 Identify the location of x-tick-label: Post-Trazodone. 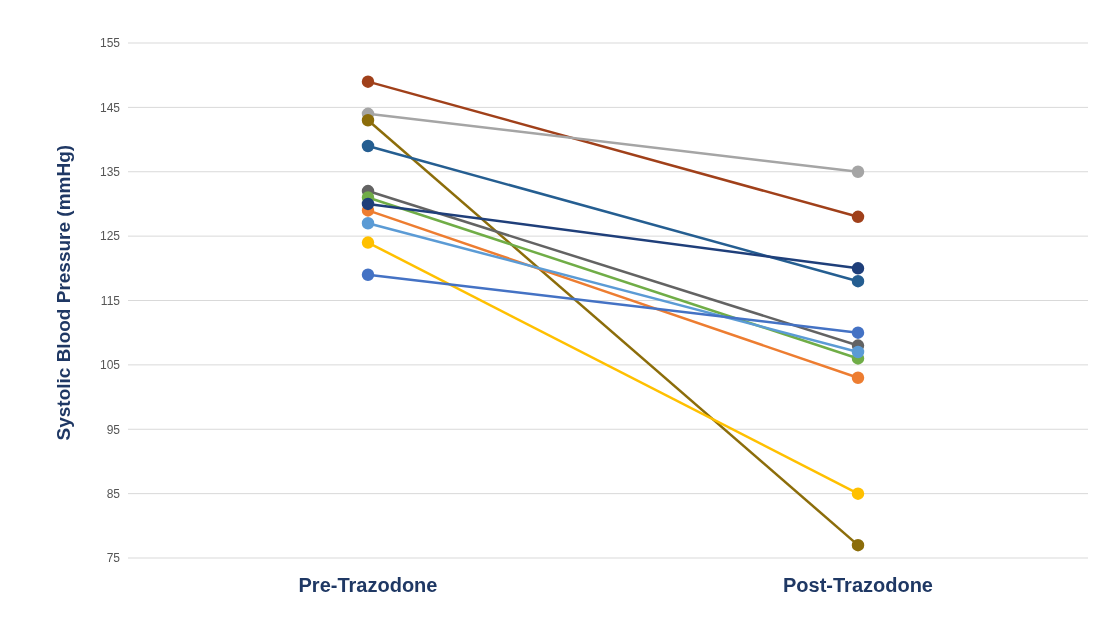
(858, 585).